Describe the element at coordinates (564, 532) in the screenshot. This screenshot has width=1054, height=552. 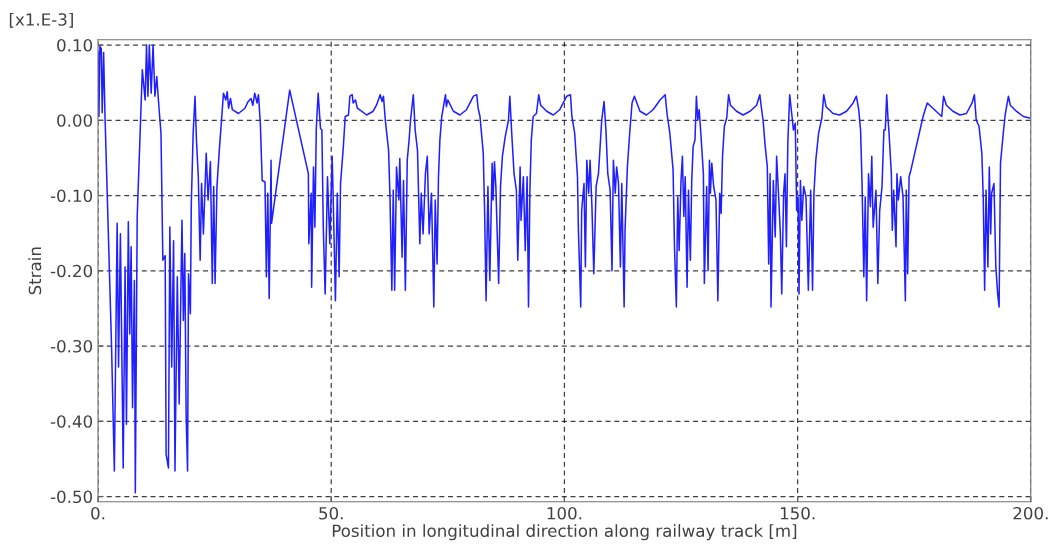
I see `x-axis-title: Position in longitudinal direction along railway track [m]` at that location.